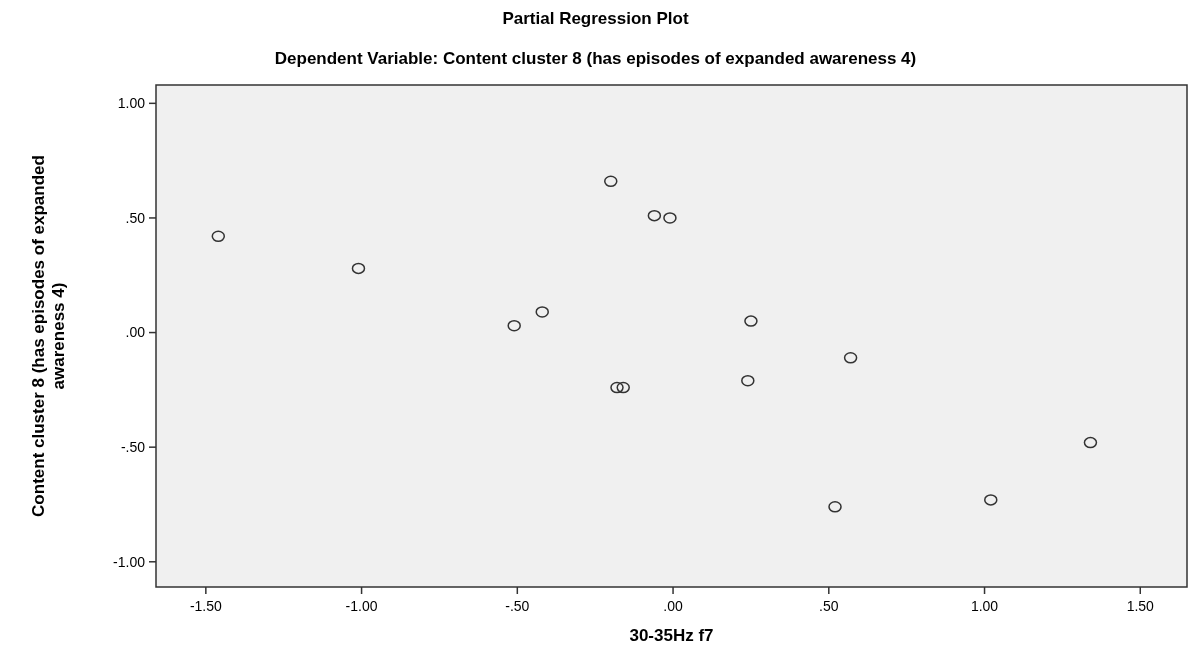  I want to click on y-tick-label: -1.00, so click(129, 561).